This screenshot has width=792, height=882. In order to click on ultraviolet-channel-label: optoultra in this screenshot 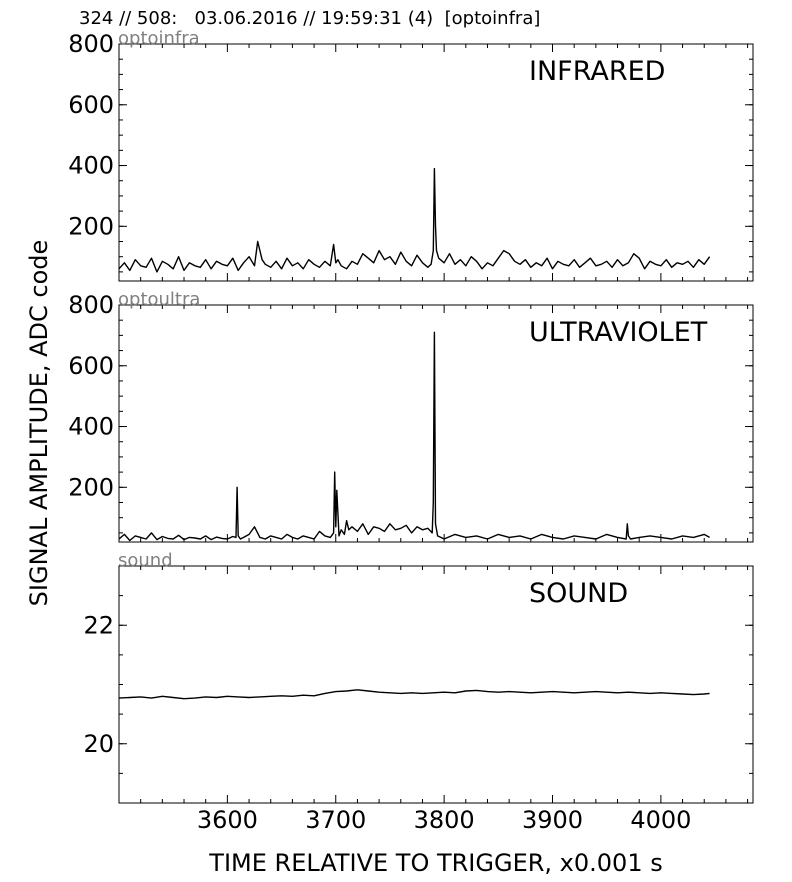, I will do `click(159, 299)`.